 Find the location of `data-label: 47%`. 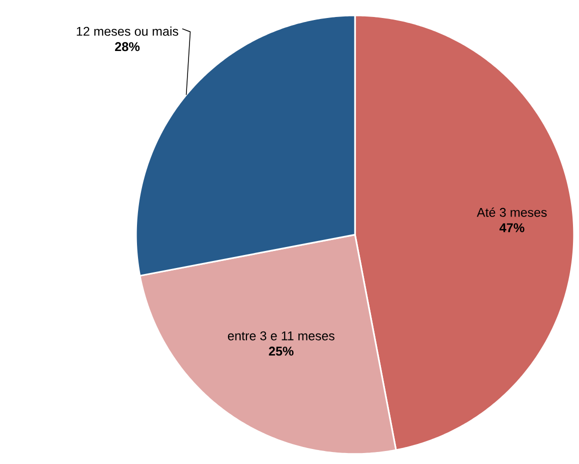

data-label: 47% is located at coordinates (511, 227).